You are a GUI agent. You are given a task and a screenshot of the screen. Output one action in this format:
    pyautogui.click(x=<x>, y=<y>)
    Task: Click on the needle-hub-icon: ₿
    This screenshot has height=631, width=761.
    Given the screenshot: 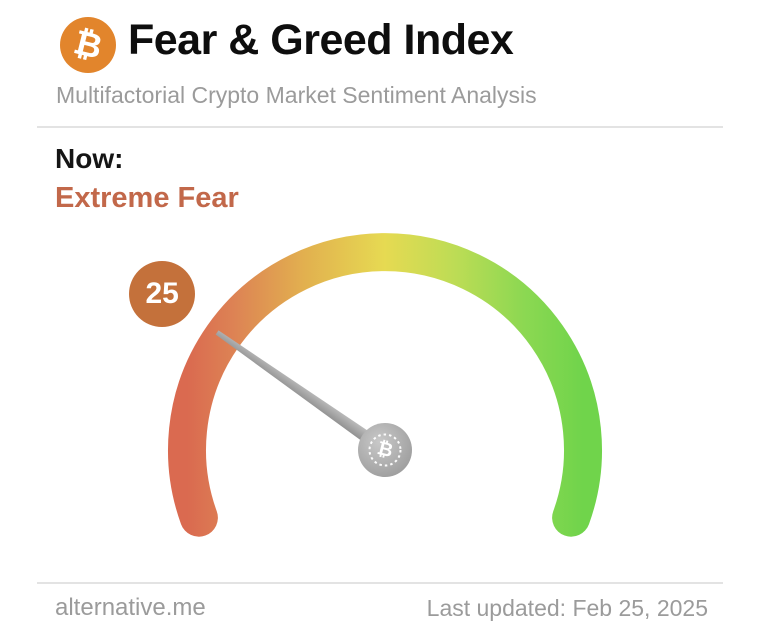 What is the action you would take?
    pyautogui.click(x=385, y=450)
    